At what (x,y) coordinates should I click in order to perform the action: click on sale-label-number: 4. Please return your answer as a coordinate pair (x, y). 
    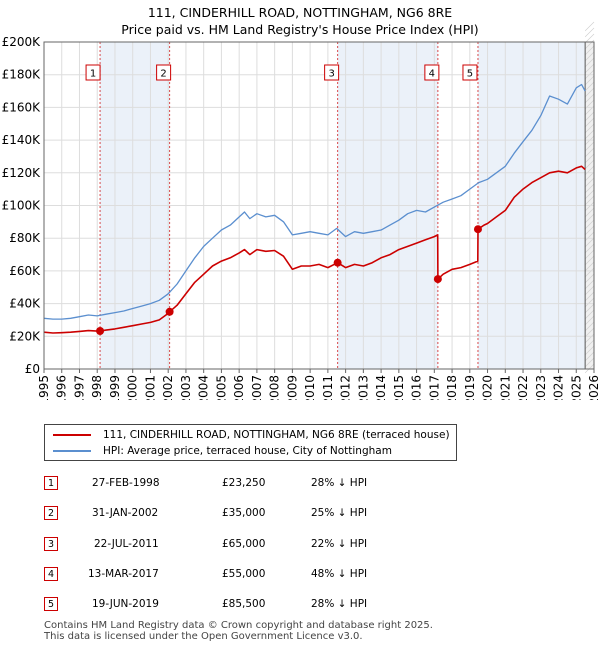
    Looking at the image, I should click on (432, 74).